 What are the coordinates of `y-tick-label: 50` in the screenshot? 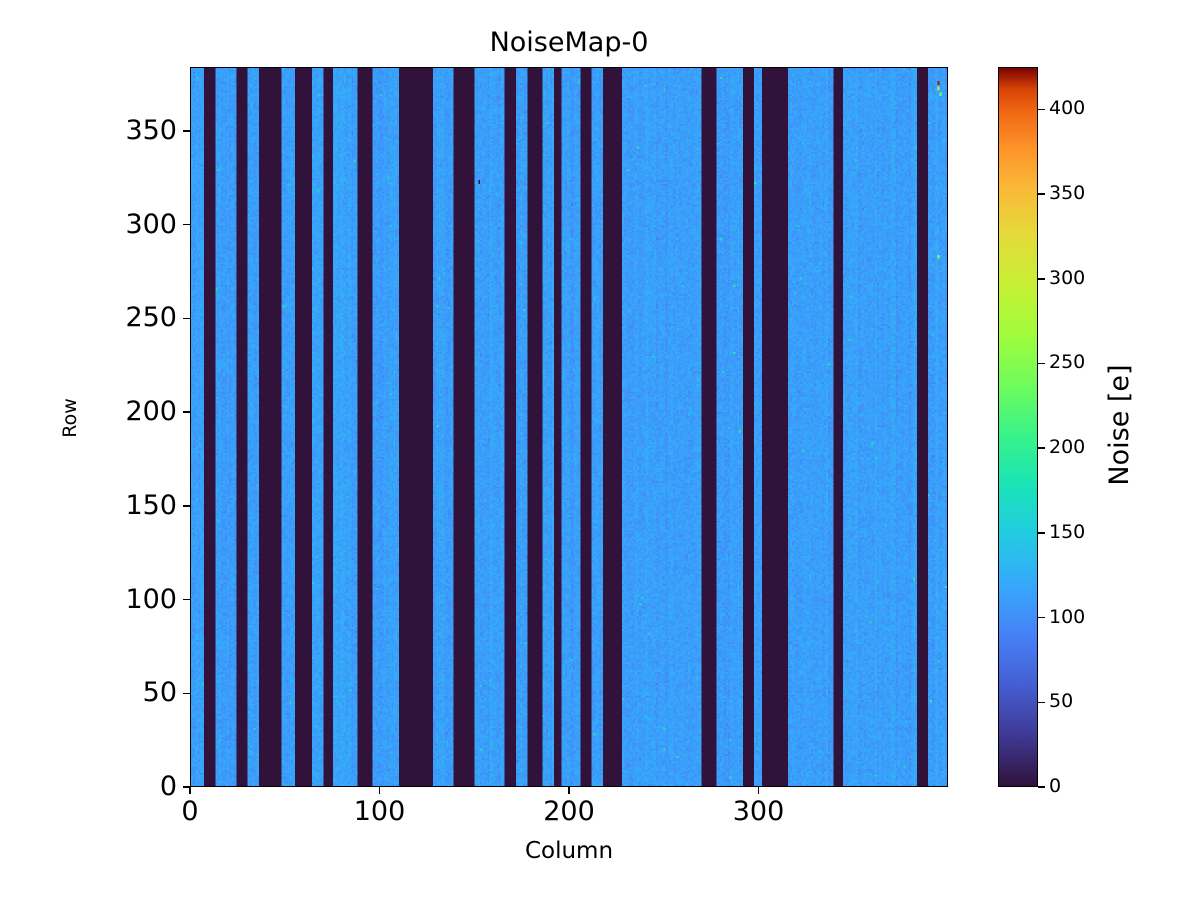 It's located at (159, 693).